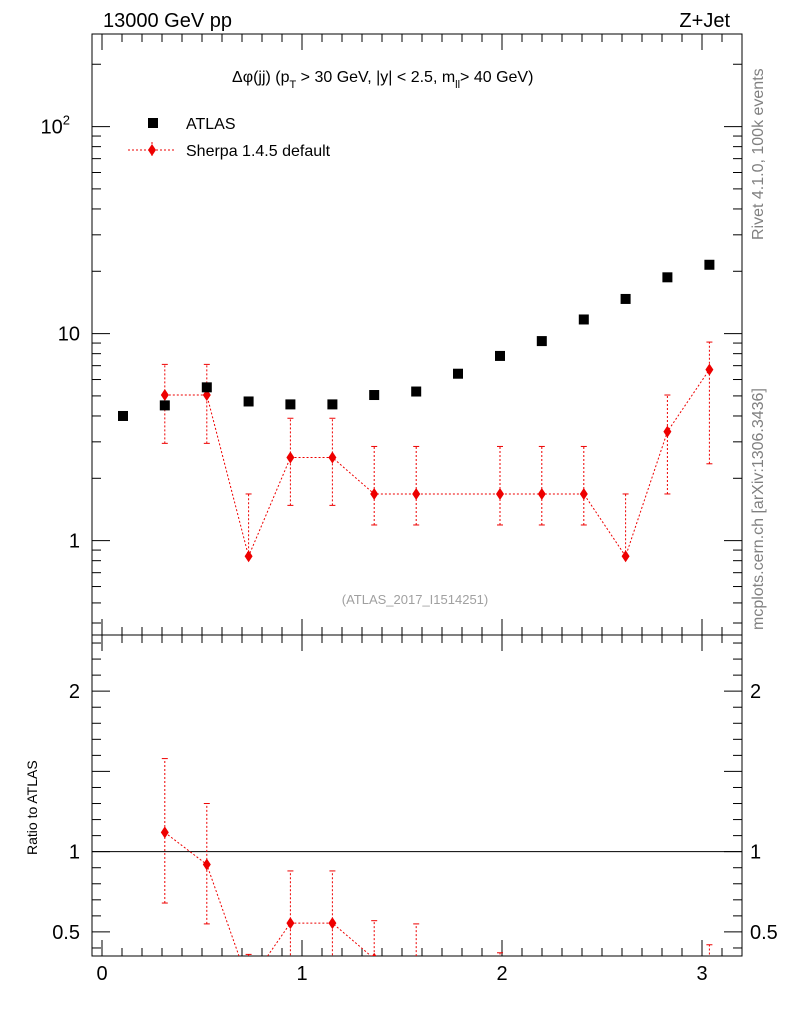 This screenshot has height=1024, width=786. What do you see at coordinates (74, 692) in the screenshot?
I see `ratio-y-tick-label: 2` at bounding box center [74, 692].